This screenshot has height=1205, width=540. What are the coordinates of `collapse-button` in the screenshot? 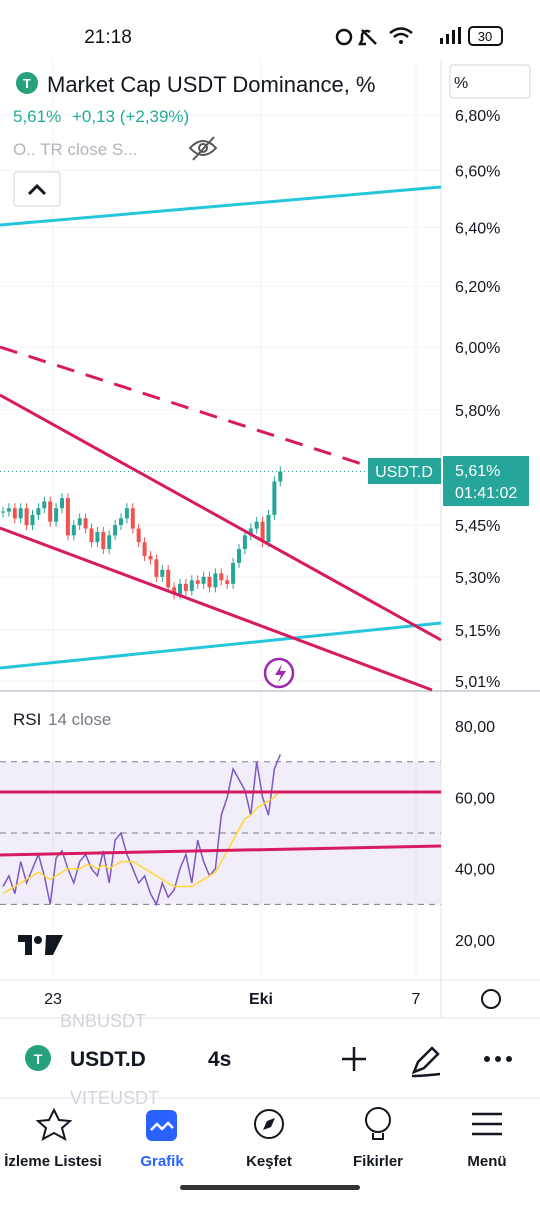 It's located at (37, 189).